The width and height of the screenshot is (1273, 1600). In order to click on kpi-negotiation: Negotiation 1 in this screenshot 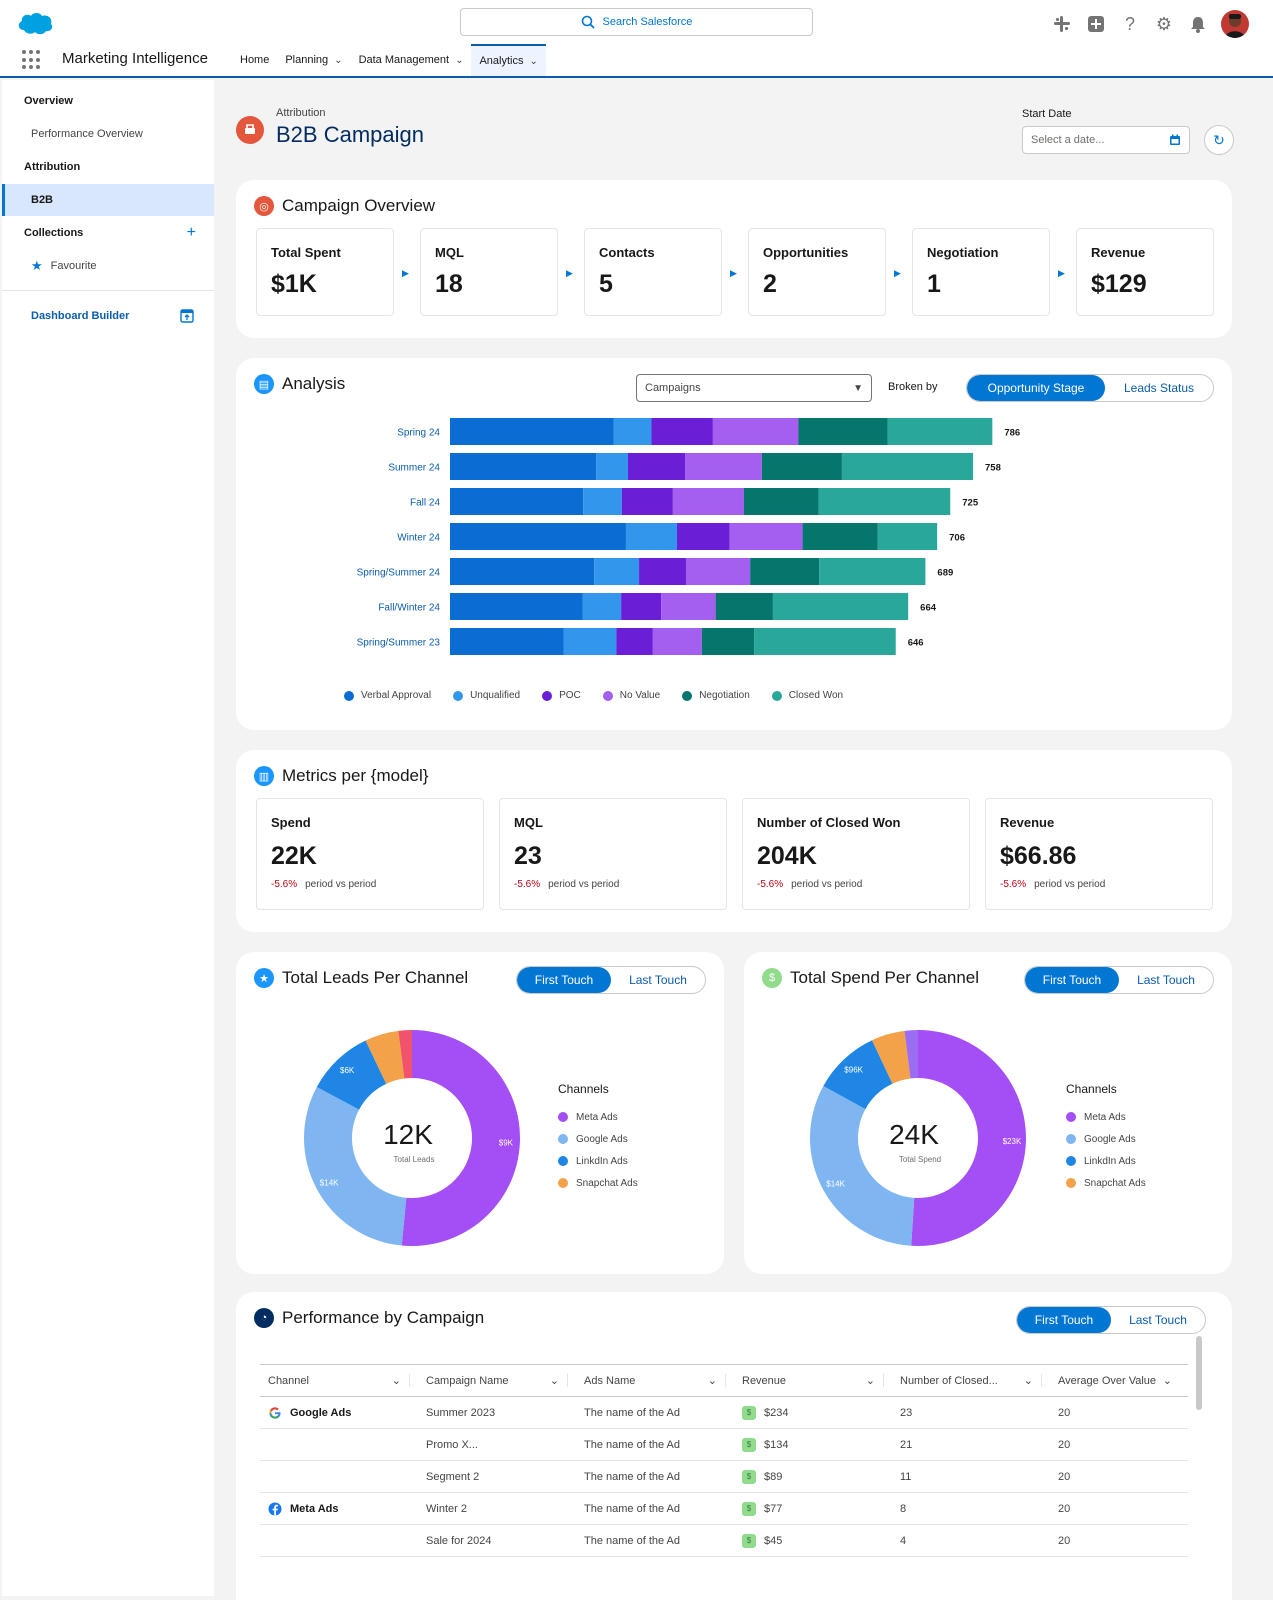, I will do `click(981, 272)`.